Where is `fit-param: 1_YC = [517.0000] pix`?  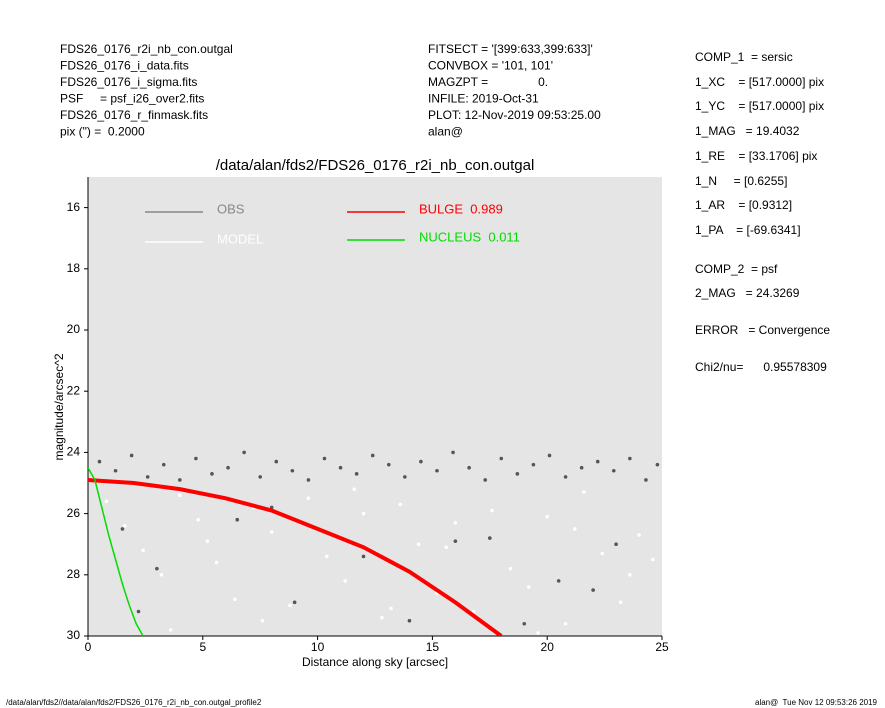
fit-param: 1_YC = [517.0000] pix is located at coordinates (759, 106).